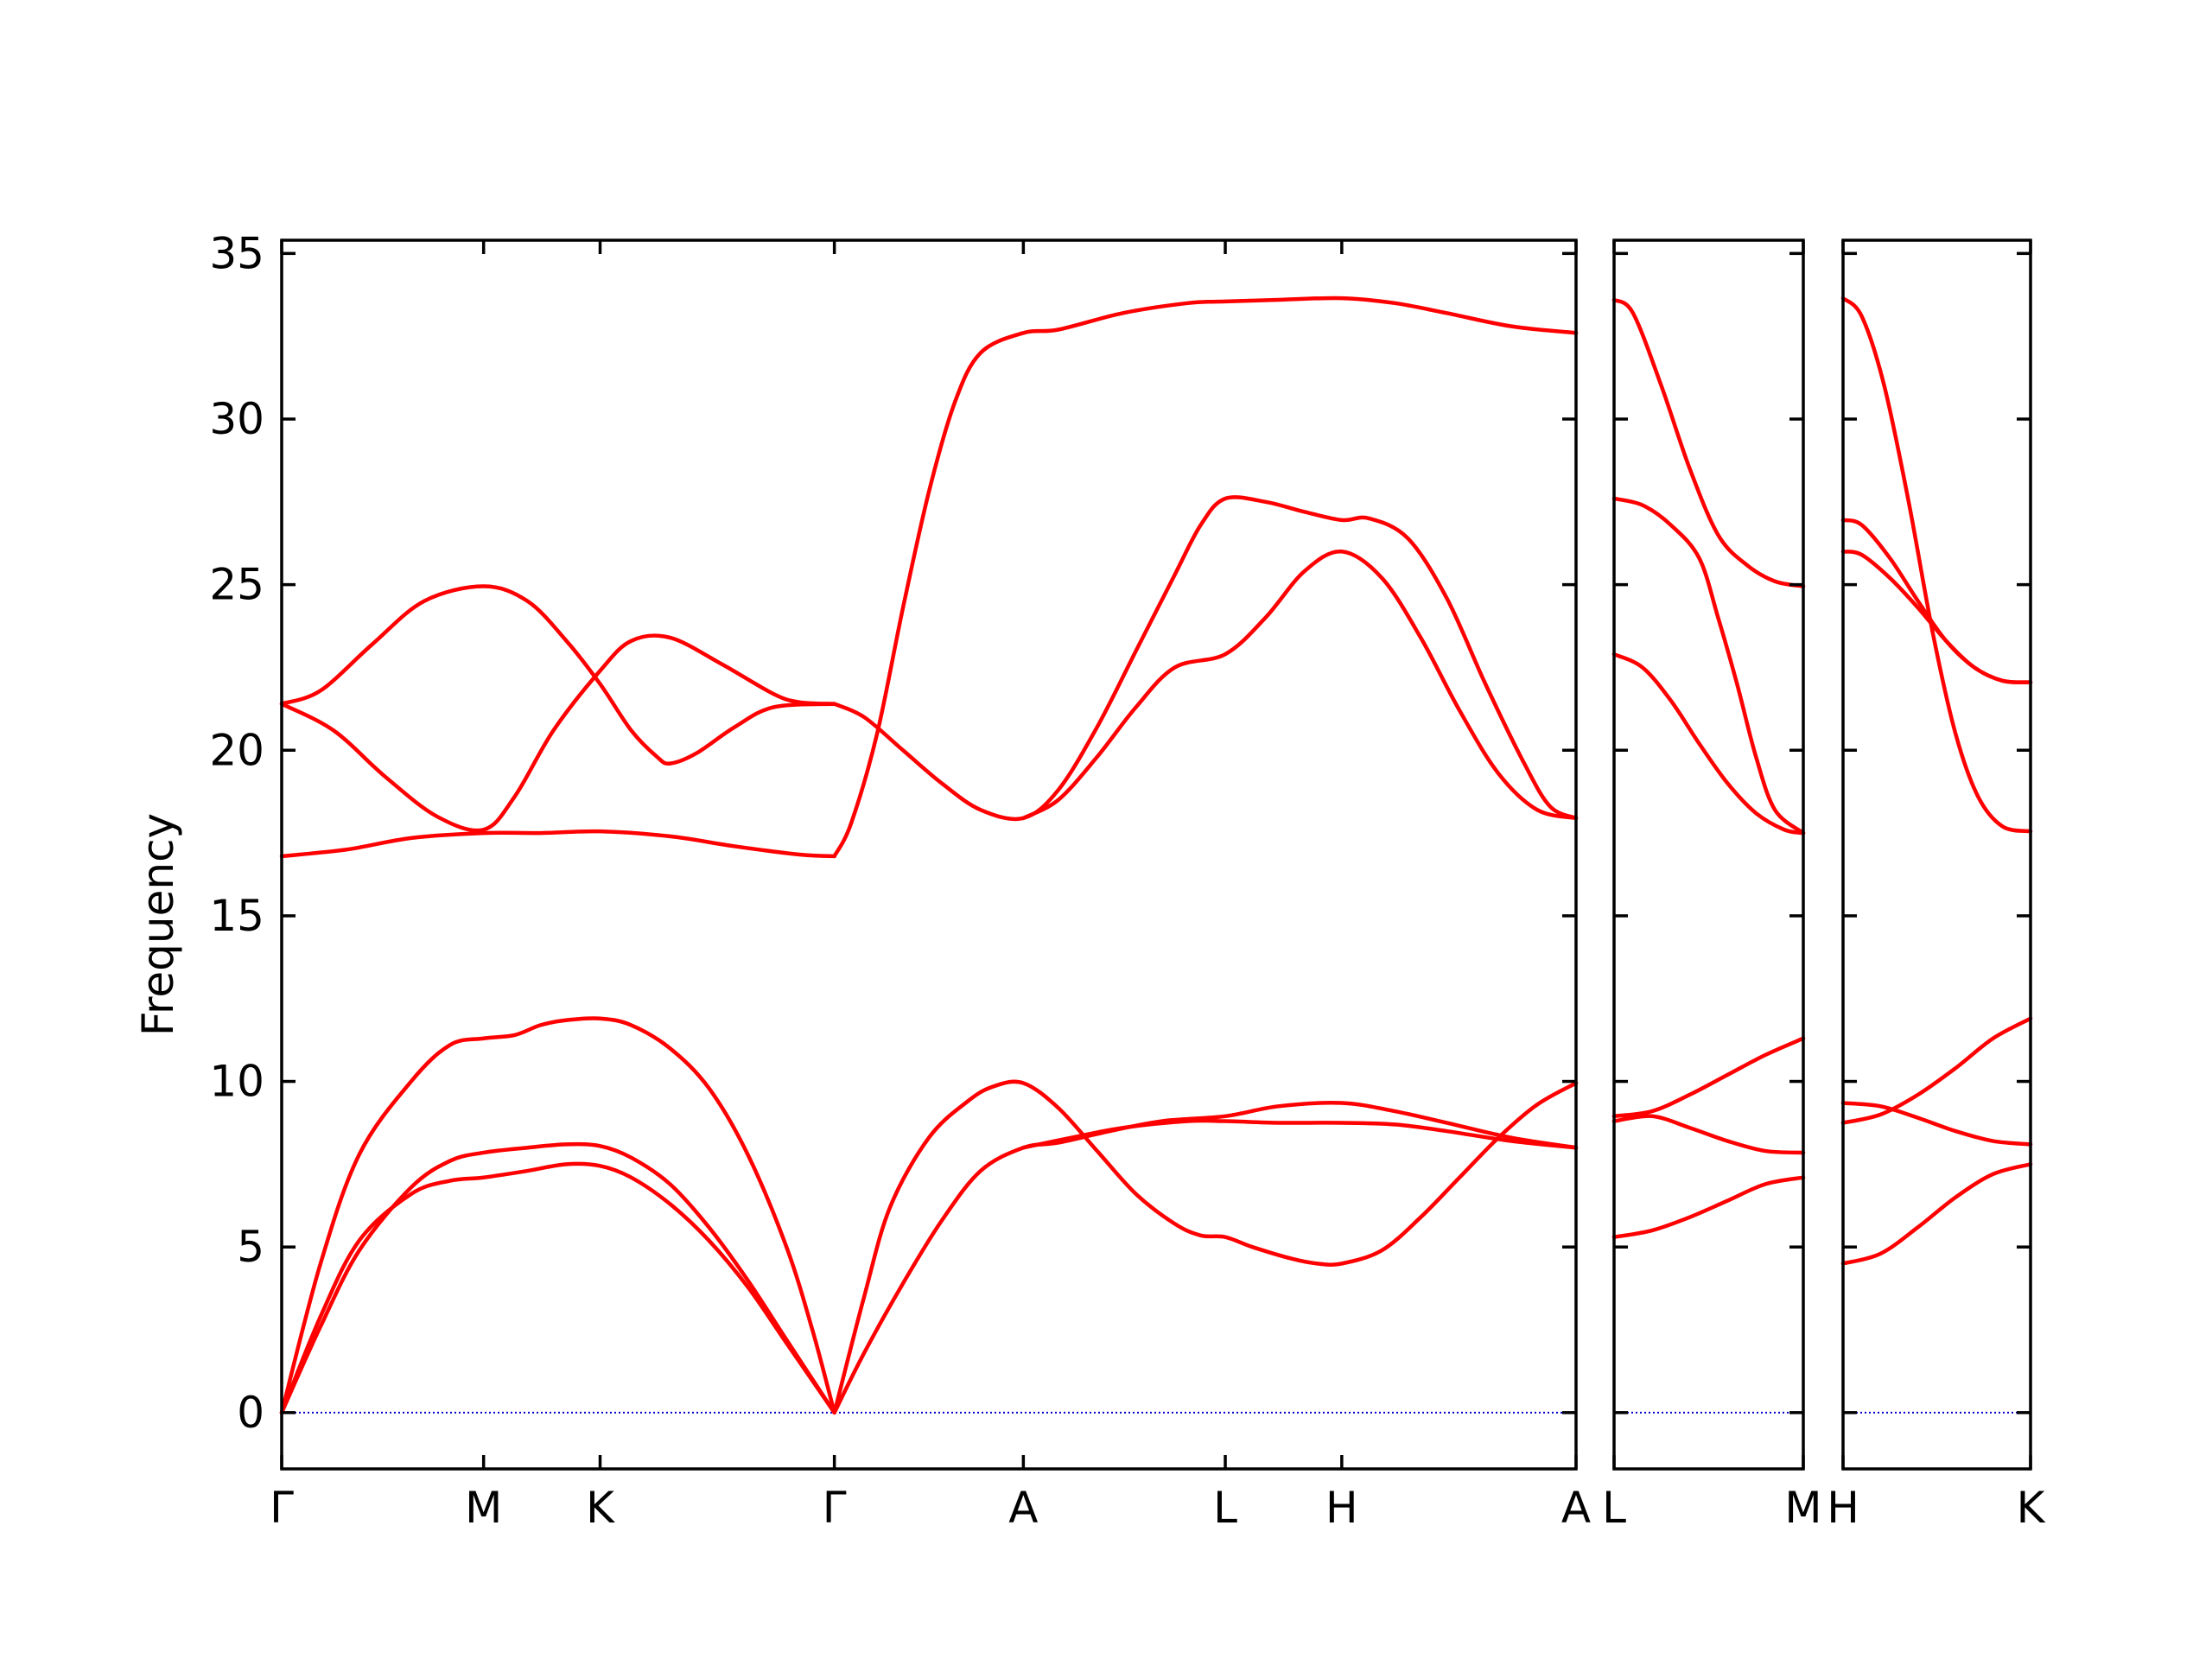  What do you see at coordinates (236, 1082) in the screenshot?
I see `y-tick-label: 10` at bounding box center [236, 1082].